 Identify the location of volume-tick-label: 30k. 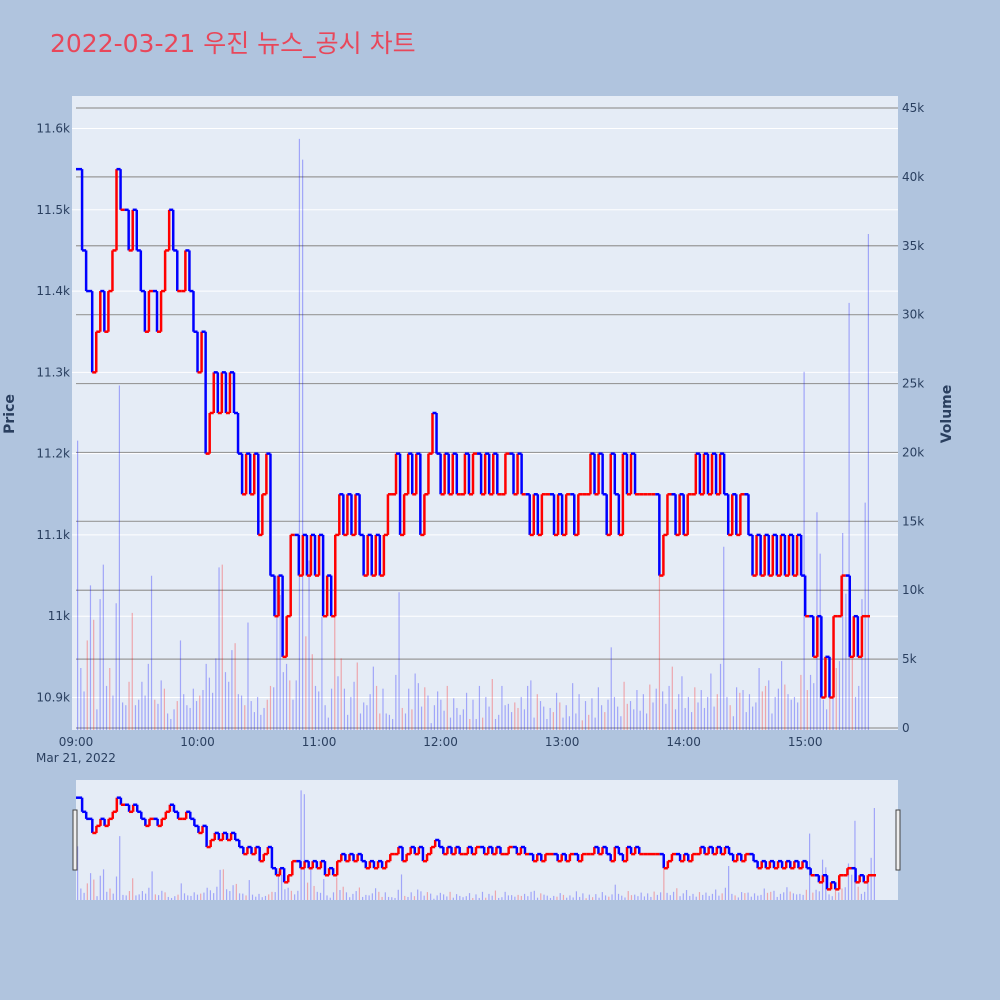
(913, 315).